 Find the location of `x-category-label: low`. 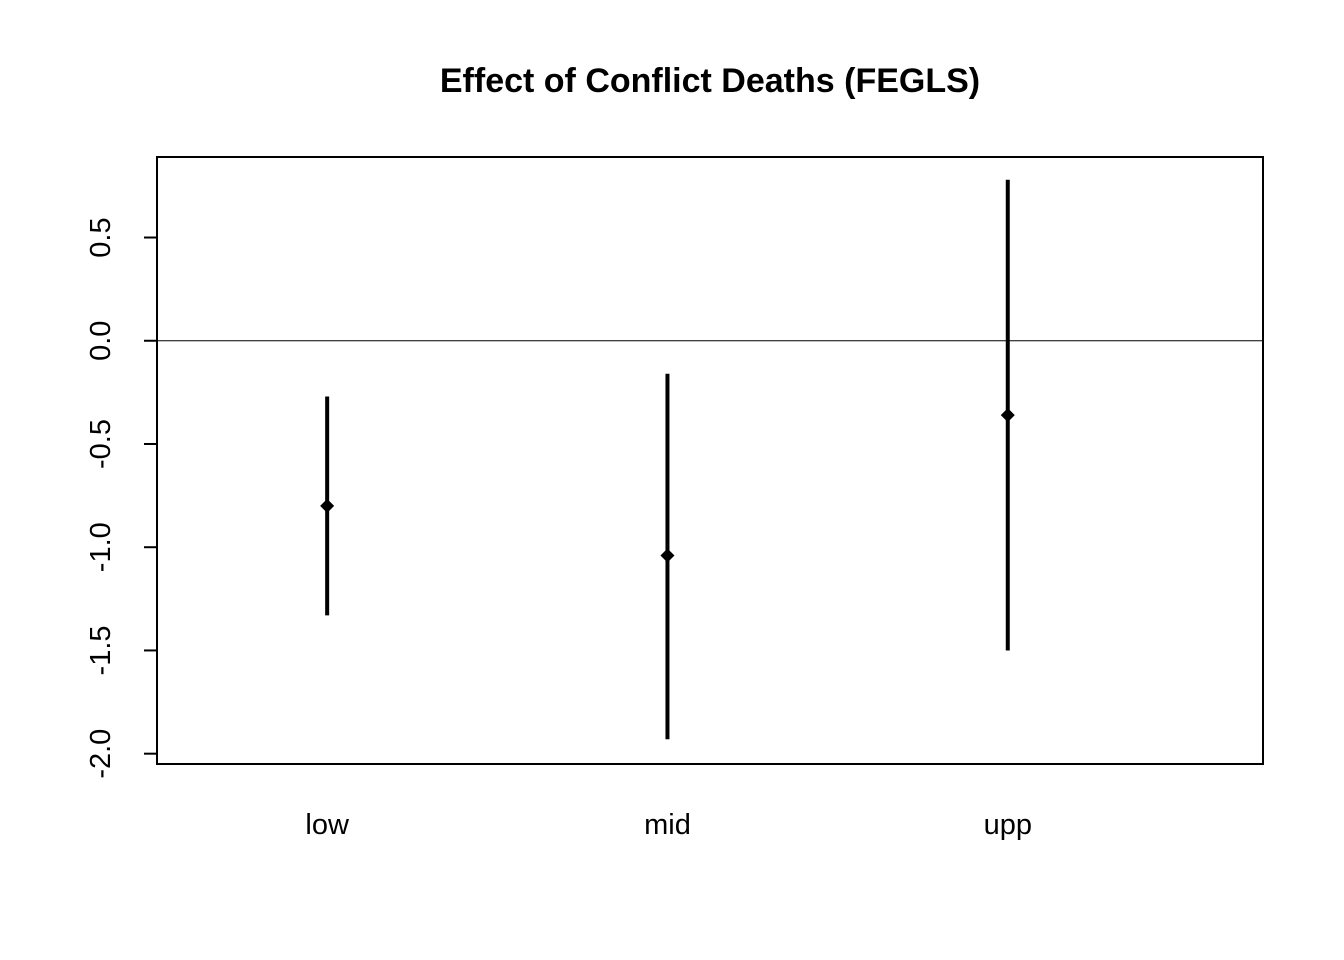

x-category-label: low is located at coordinates (327, 825).